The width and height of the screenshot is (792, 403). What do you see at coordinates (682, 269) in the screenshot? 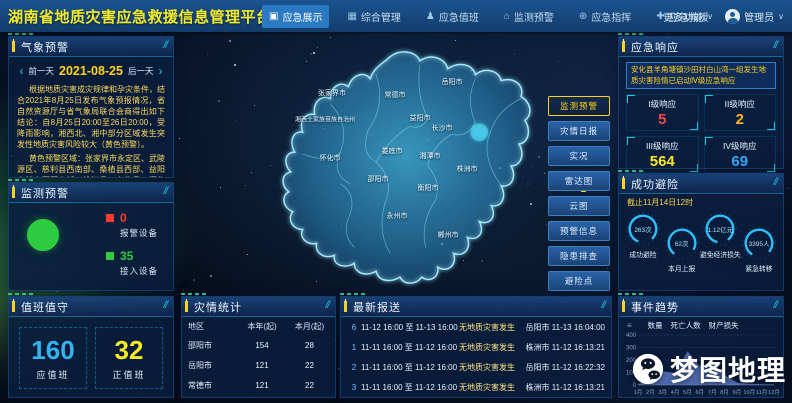
I see `gauge-label: 本月上报` at bounding box center [682, 269].